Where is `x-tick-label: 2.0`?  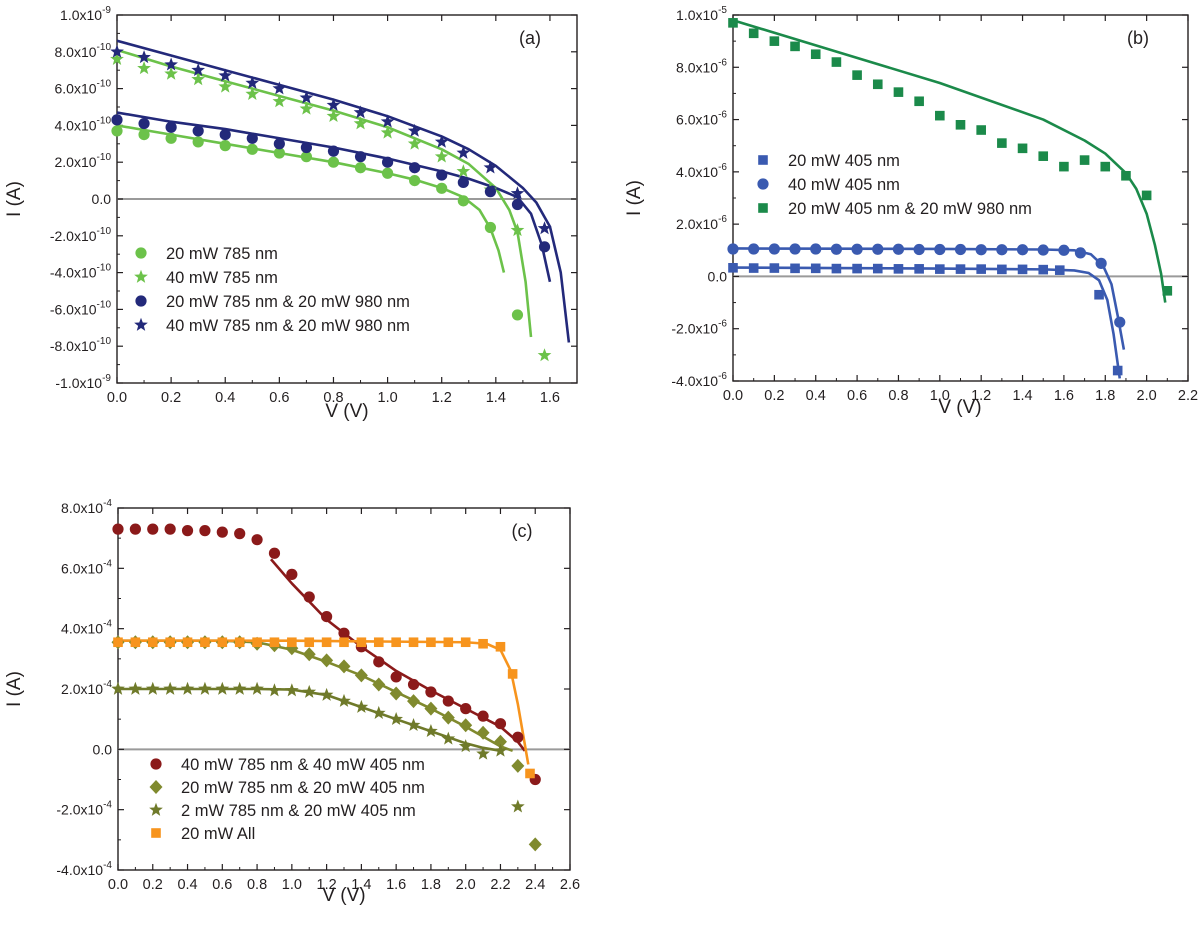
x-tick-label: 2.0 is located at coordinates (466, 885).